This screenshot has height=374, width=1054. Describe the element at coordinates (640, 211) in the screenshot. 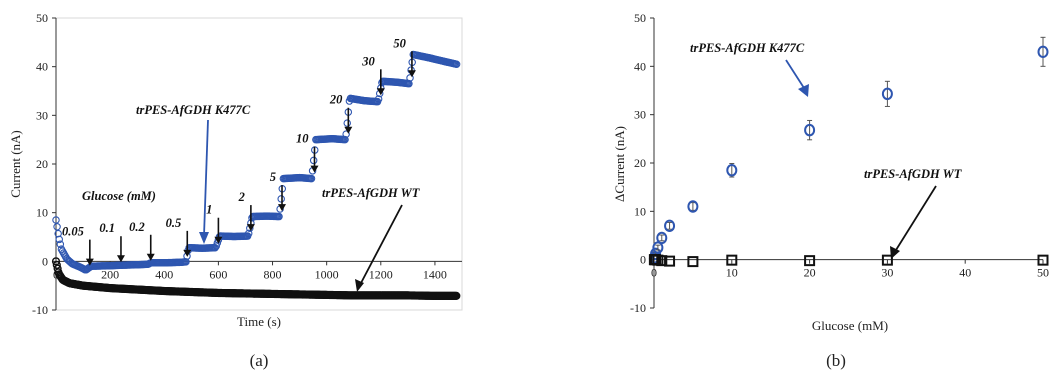

I see `panel-b-y-tick-label: 10` at that location.